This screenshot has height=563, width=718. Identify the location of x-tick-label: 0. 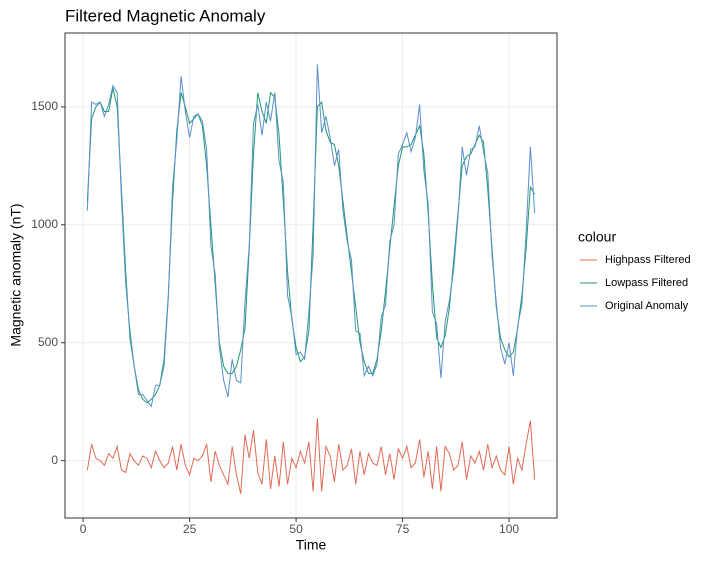
(83, 529).